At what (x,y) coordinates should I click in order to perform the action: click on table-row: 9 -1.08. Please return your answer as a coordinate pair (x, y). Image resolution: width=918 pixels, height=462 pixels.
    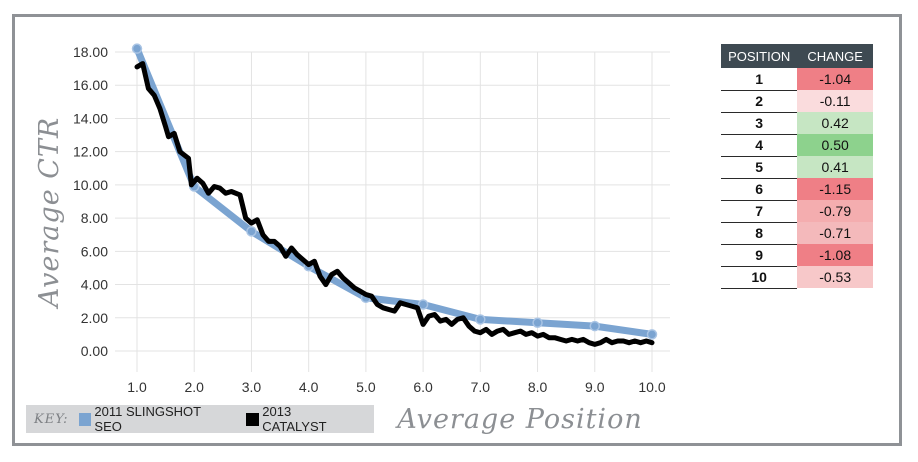
    Looking at the image, I should click on (797, 255).